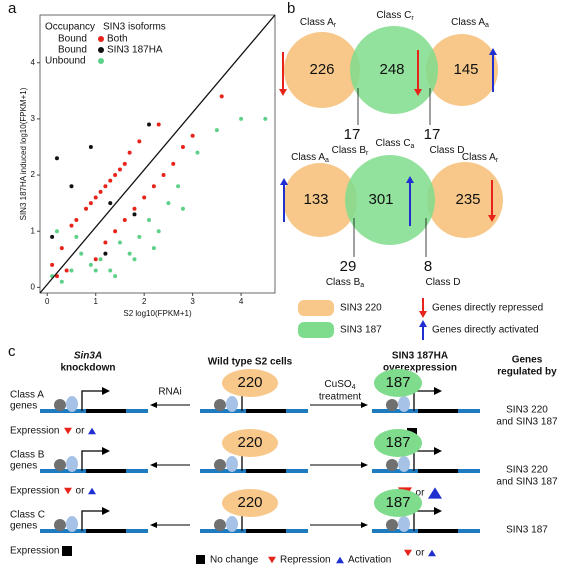 Image resolution: width=565 pixels, height=582 pixels. Describe the element at coordinates (340, 397) in the screenshot. I see `treatment: treatment` at that location.